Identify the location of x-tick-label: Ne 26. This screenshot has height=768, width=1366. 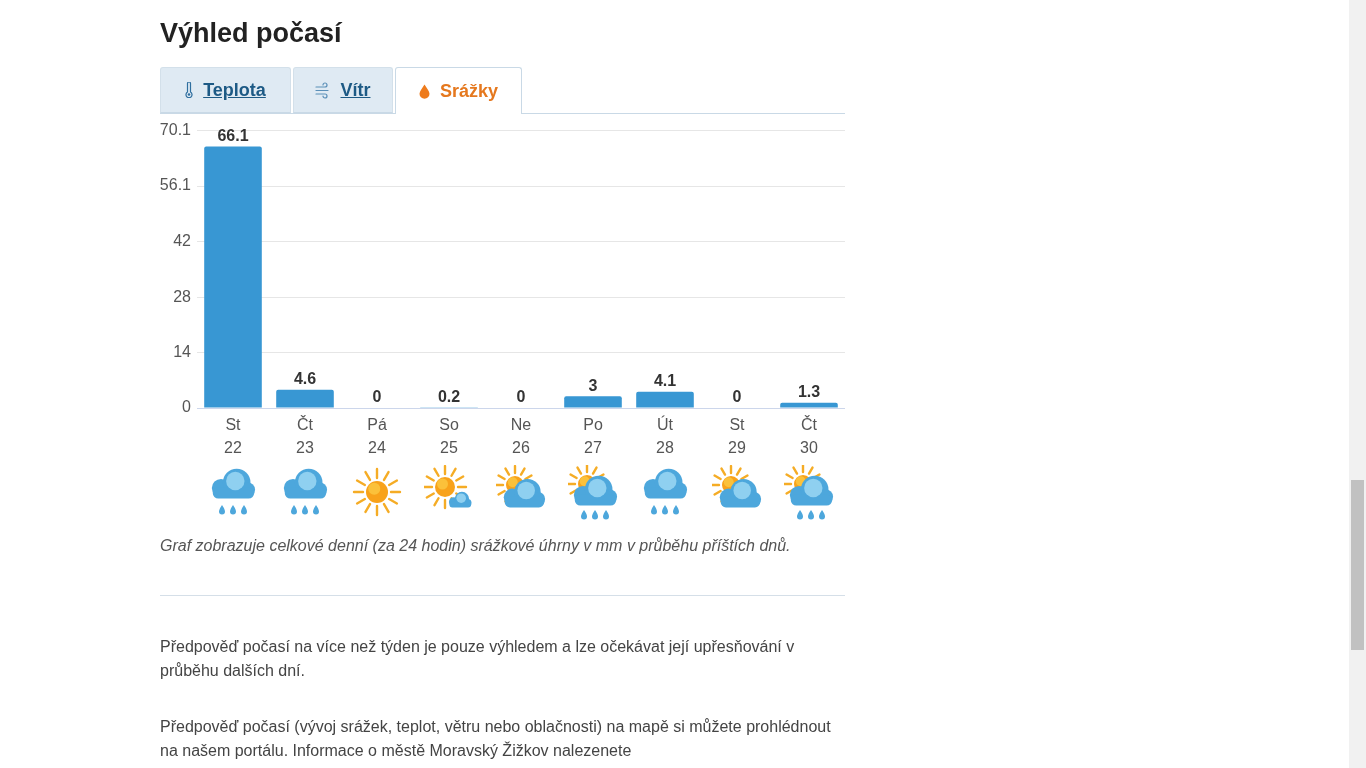
(521, 436).